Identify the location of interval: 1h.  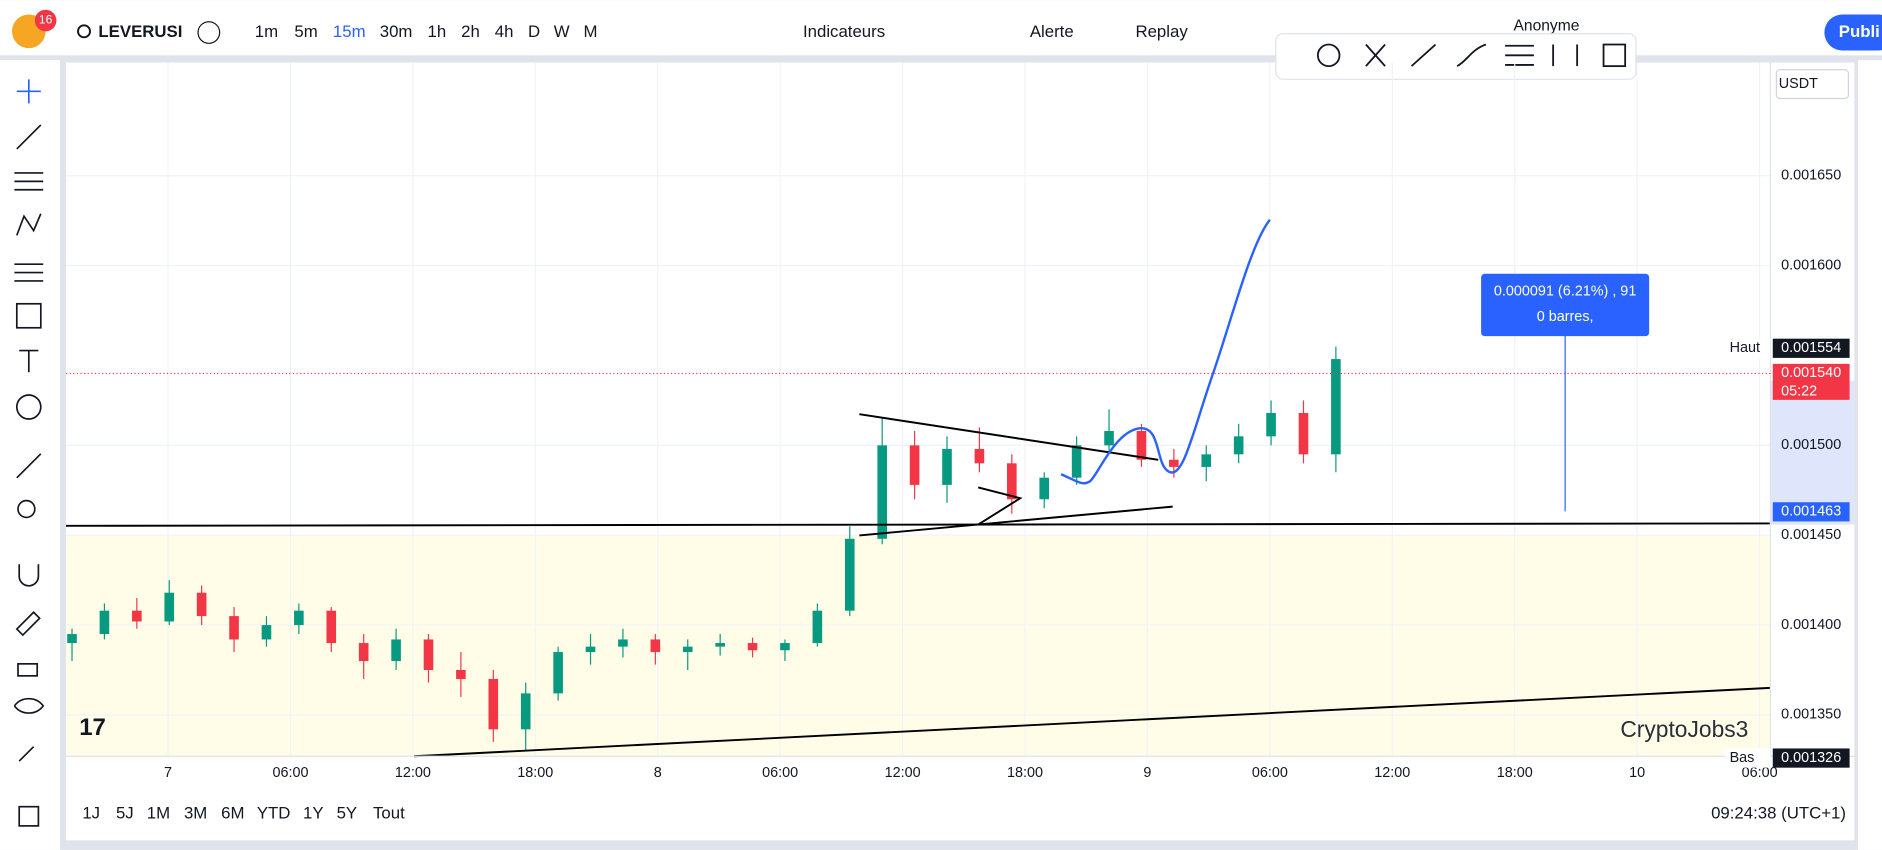
(437, 31).